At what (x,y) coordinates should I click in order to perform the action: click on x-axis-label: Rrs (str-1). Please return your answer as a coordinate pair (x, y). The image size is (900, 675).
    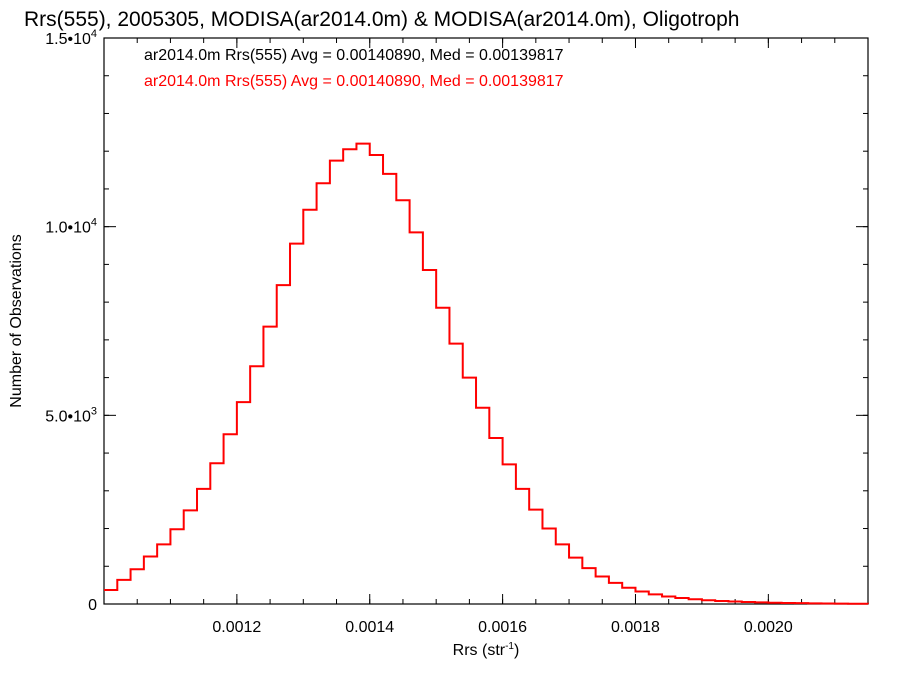
    Looking at the image, I should click on (486, 650).